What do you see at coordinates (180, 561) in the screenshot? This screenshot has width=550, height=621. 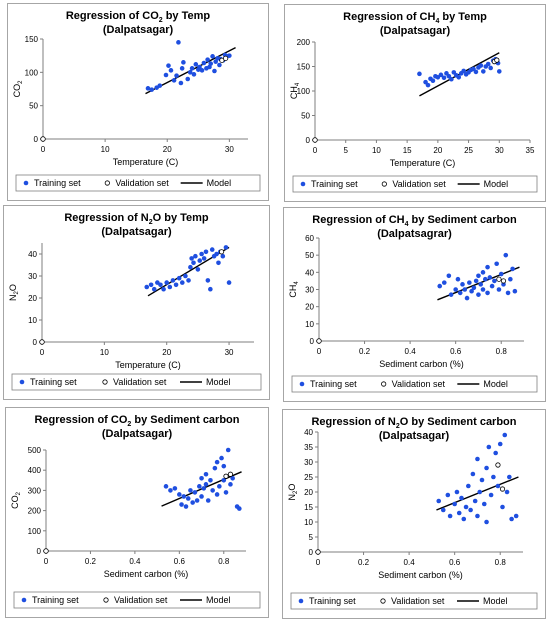 I see `x-tick-label: 0.6` at bounding box center [180, 561].